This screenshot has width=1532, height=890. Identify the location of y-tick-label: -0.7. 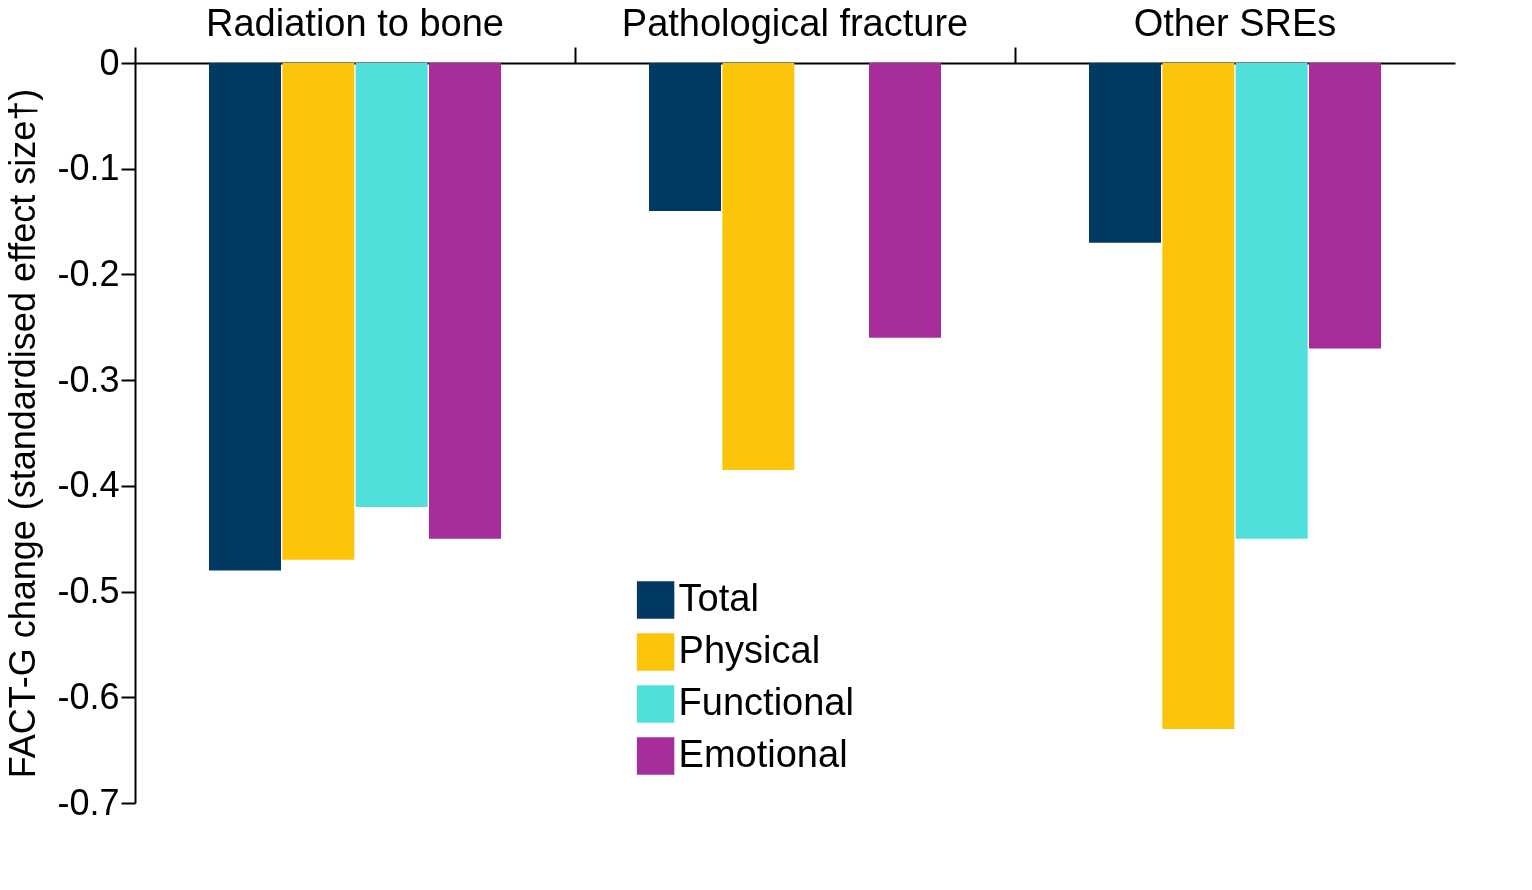
(88, 802).